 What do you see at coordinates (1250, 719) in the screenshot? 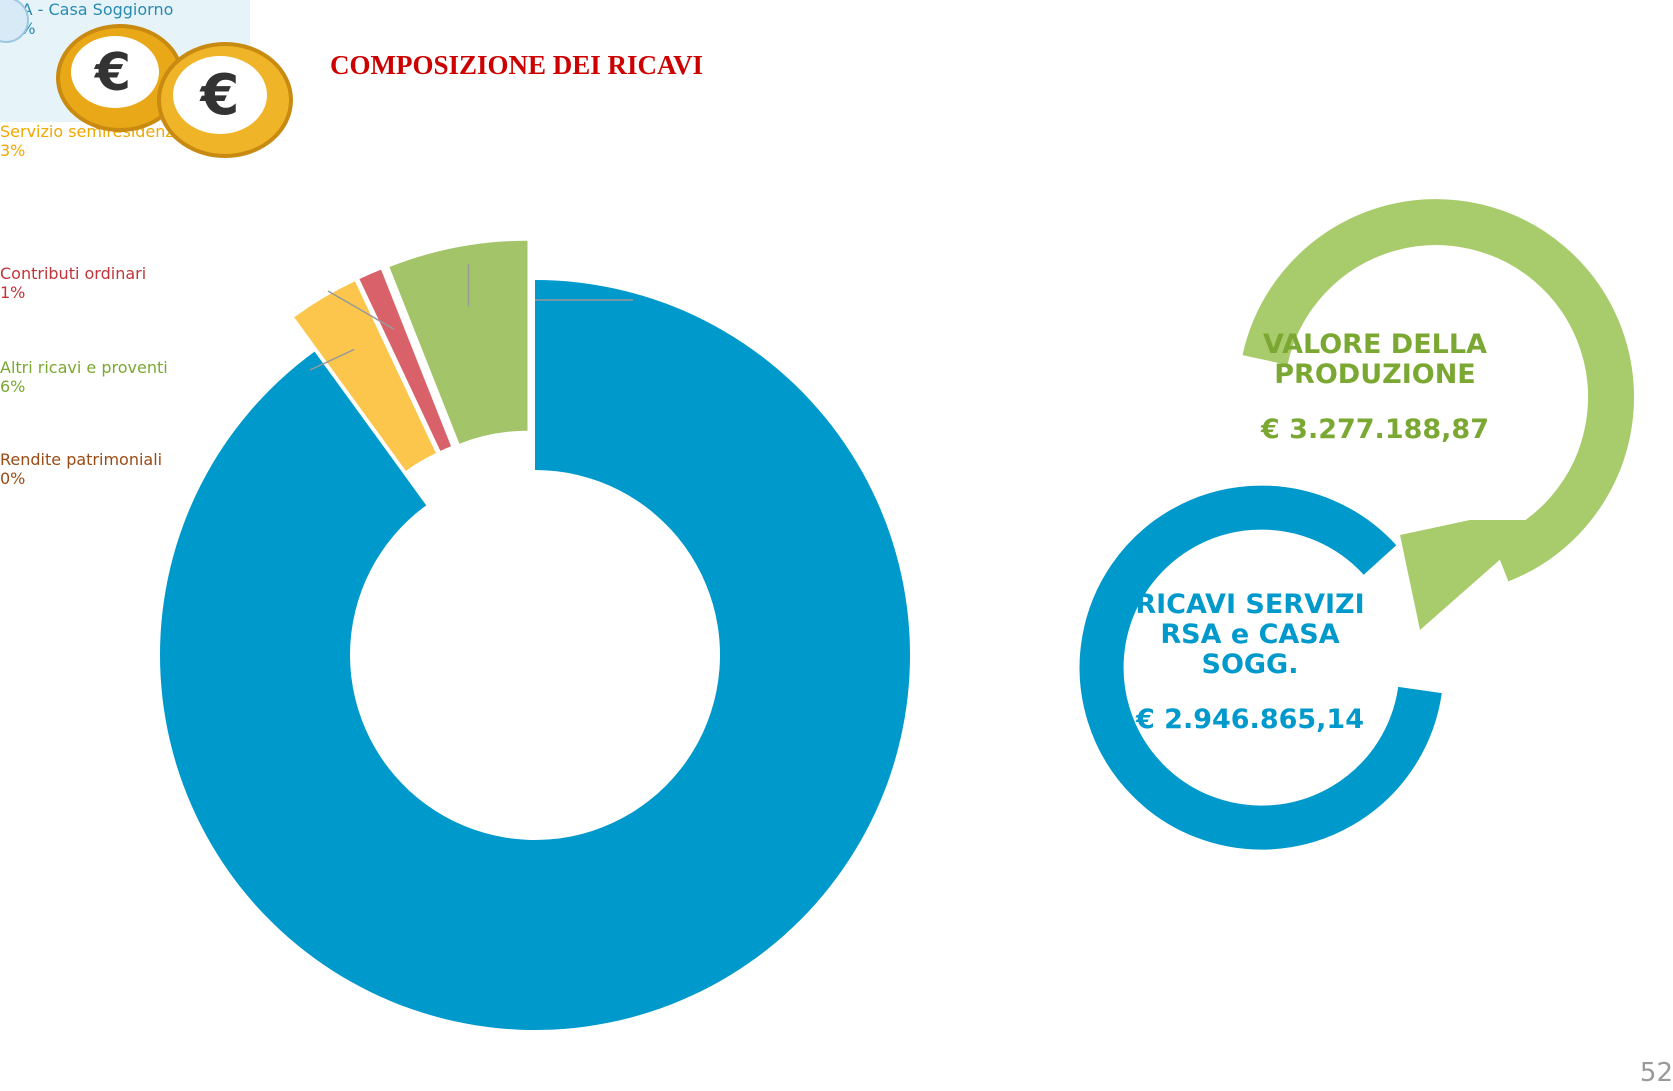
I see `services-value: € 2.946.865,14` at bounding box center [1250, 719].